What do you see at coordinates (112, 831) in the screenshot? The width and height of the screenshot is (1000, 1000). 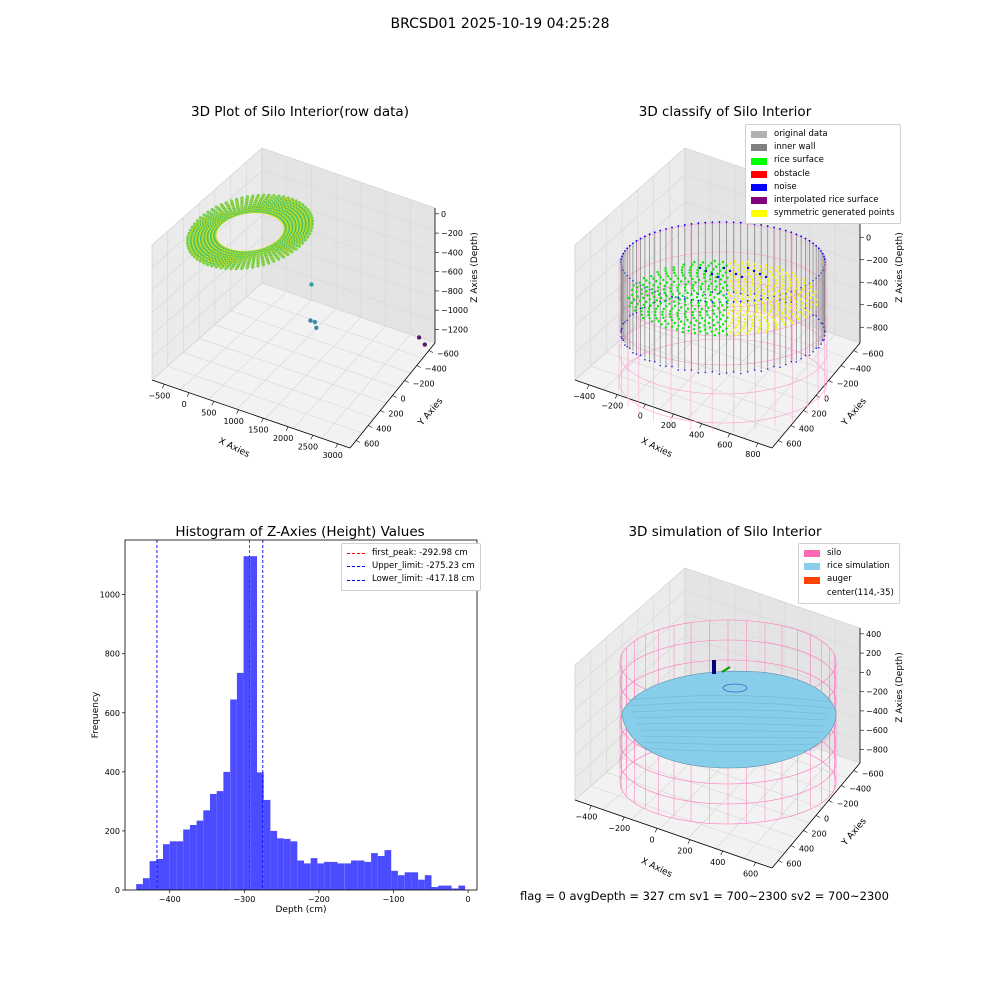 I see `y-tick-label: 200` at bounding box center [112, 831].